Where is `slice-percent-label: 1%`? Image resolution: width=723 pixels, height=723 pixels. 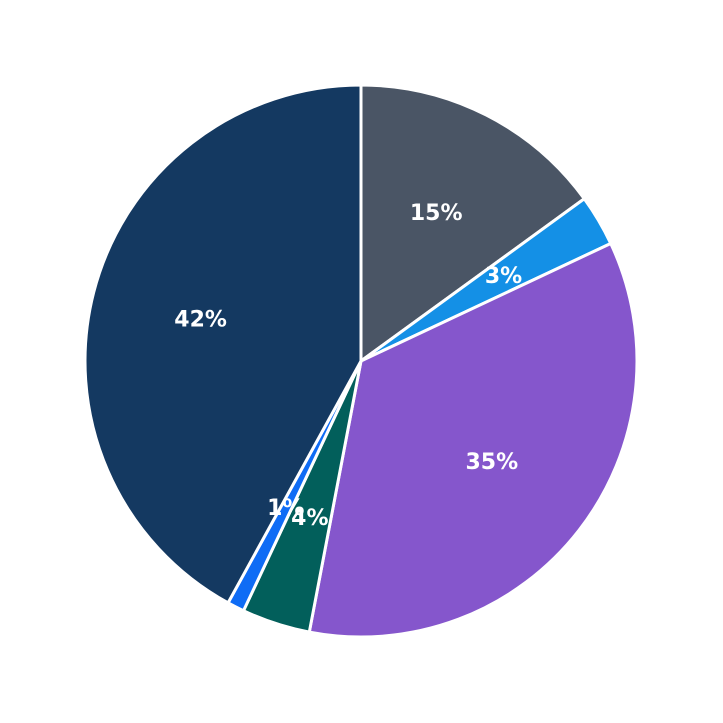 slice-percent-label: 1% is located at coordinates (285, 508).